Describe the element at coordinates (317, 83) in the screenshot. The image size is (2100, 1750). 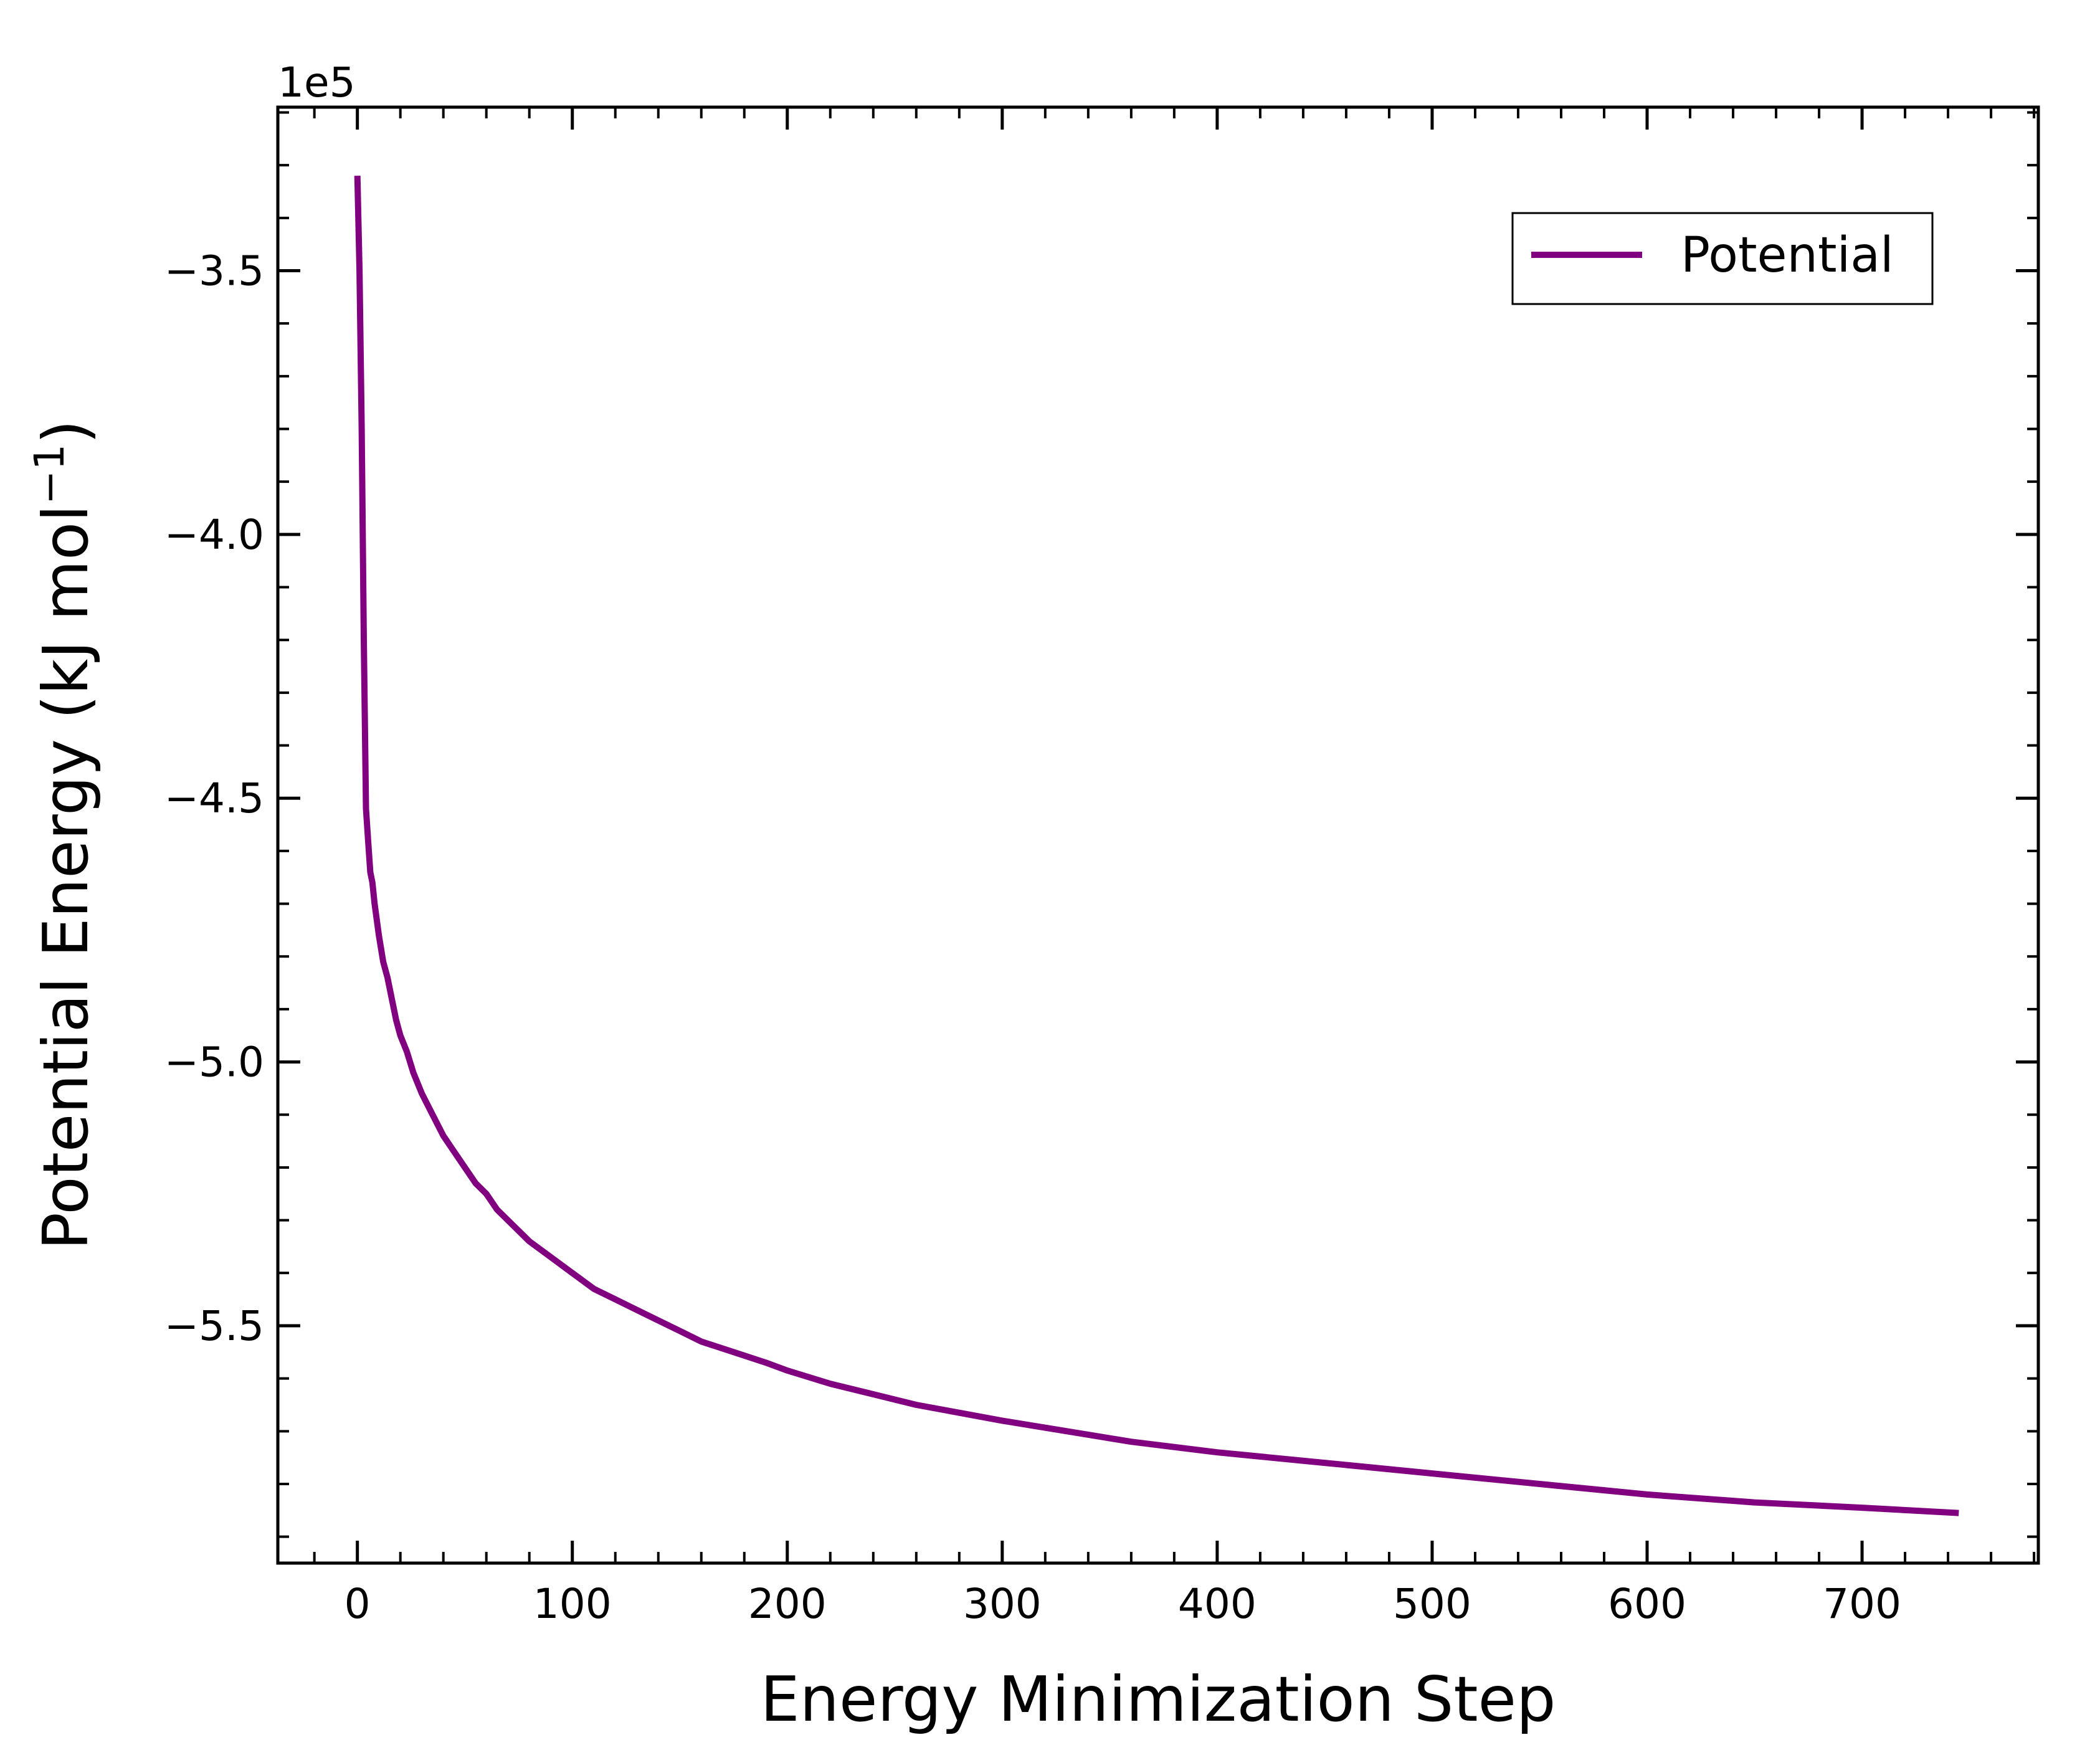
I see `y-offset-text: 1e5` at that location.